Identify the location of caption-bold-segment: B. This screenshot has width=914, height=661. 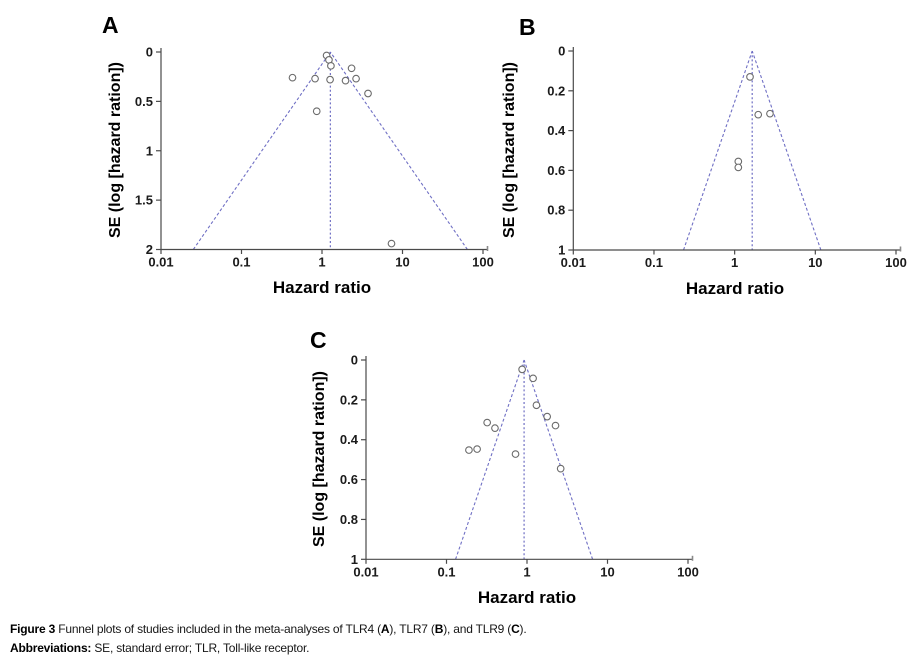
(439, 629).